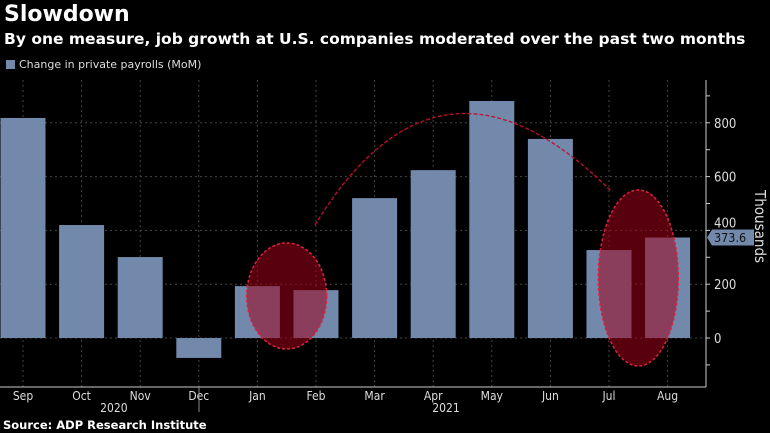 The width and height of the screenshot is (770, 433). What do you see at coordinates (257, 396) in the screenshot?
I see `x-tick-label: Jan` at bounding box center [257, 396].